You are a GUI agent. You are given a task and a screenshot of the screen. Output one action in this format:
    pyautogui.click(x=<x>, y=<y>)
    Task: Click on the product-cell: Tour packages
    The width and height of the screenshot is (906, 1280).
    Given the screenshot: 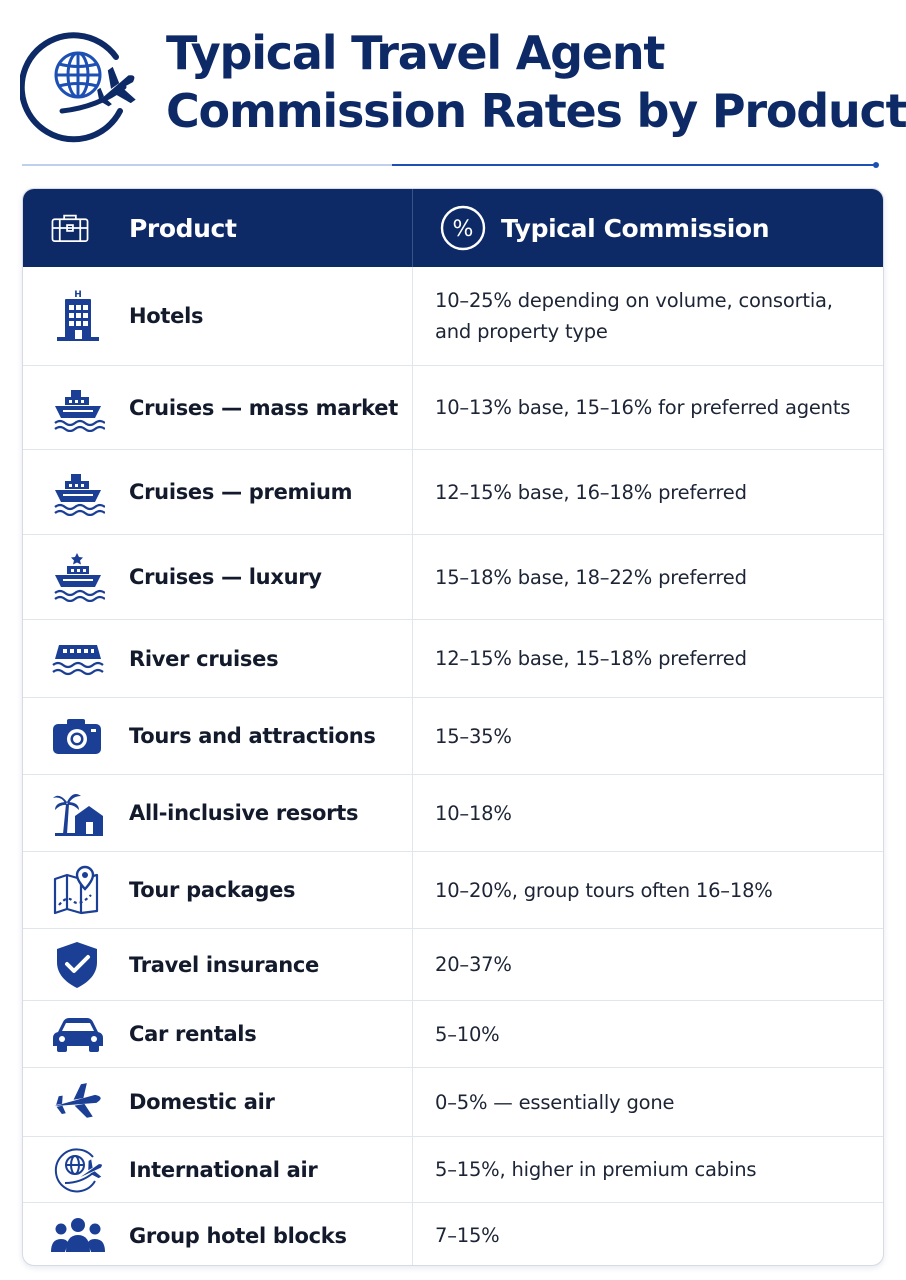 What is the action you would take?
    pyautogui.click(x=218, y=890)
    